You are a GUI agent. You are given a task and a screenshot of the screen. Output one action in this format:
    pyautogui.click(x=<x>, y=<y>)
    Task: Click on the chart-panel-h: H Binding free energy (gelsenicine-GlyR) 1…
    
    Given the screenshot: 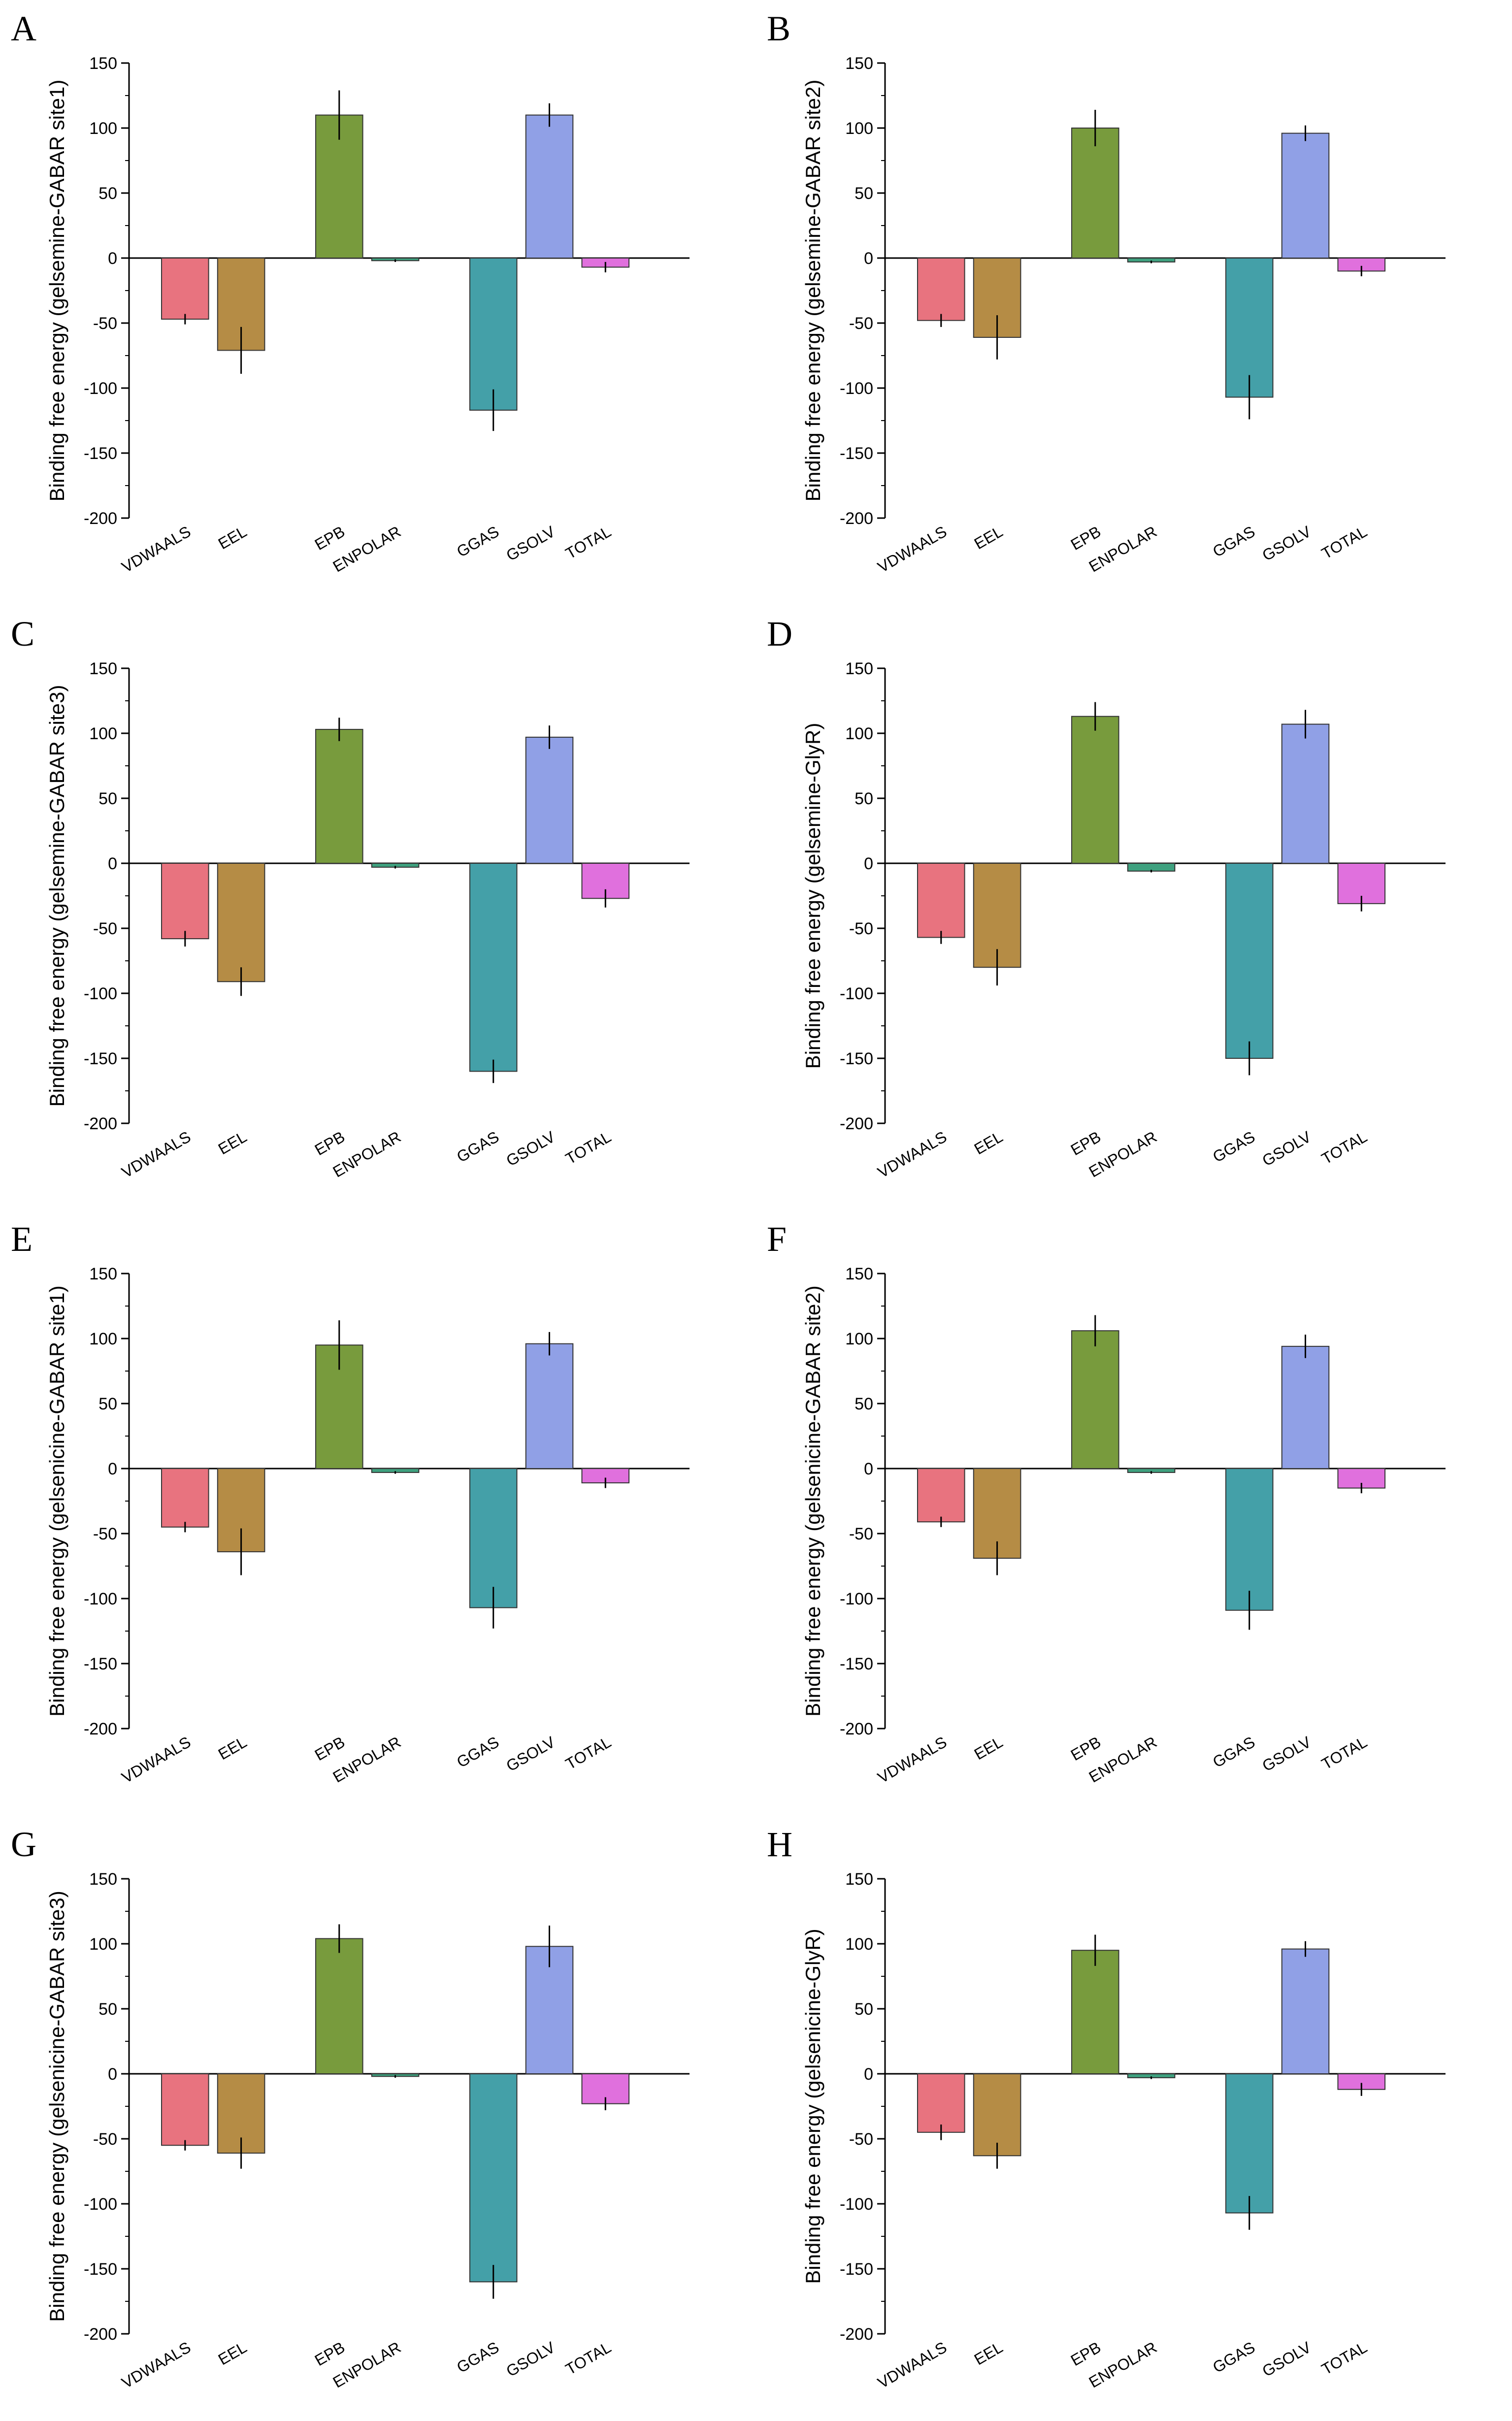 What is the action you would take?
    pyautogui.click(x=1134, y=2118)
    